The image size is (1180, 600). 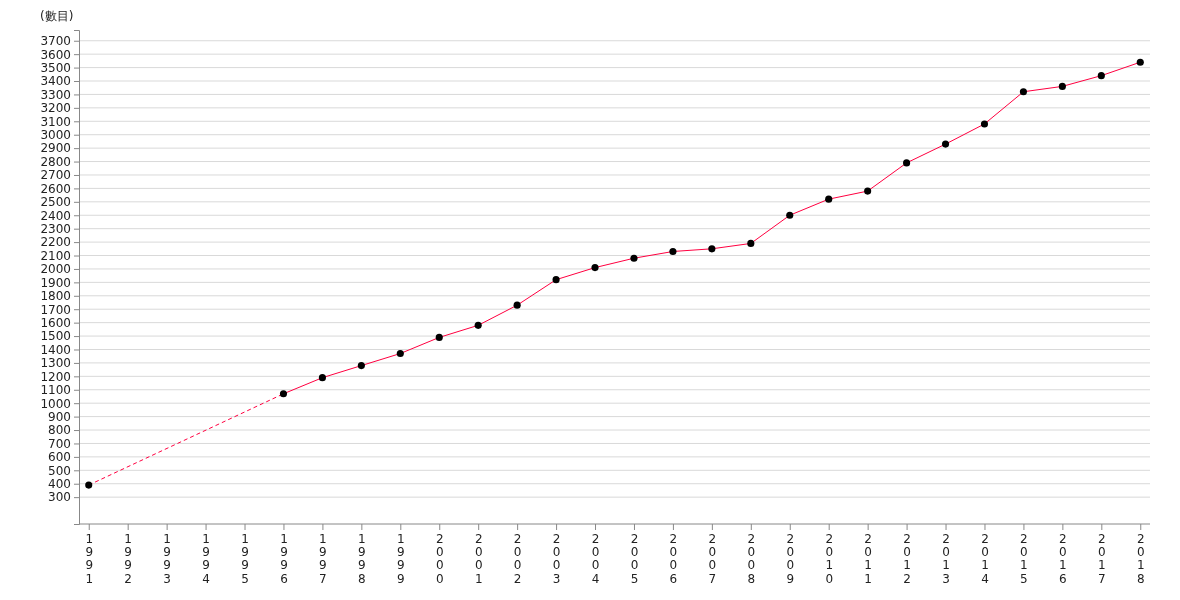 I want to click on y-tick-label: 3500, so click(x=55, y=67).